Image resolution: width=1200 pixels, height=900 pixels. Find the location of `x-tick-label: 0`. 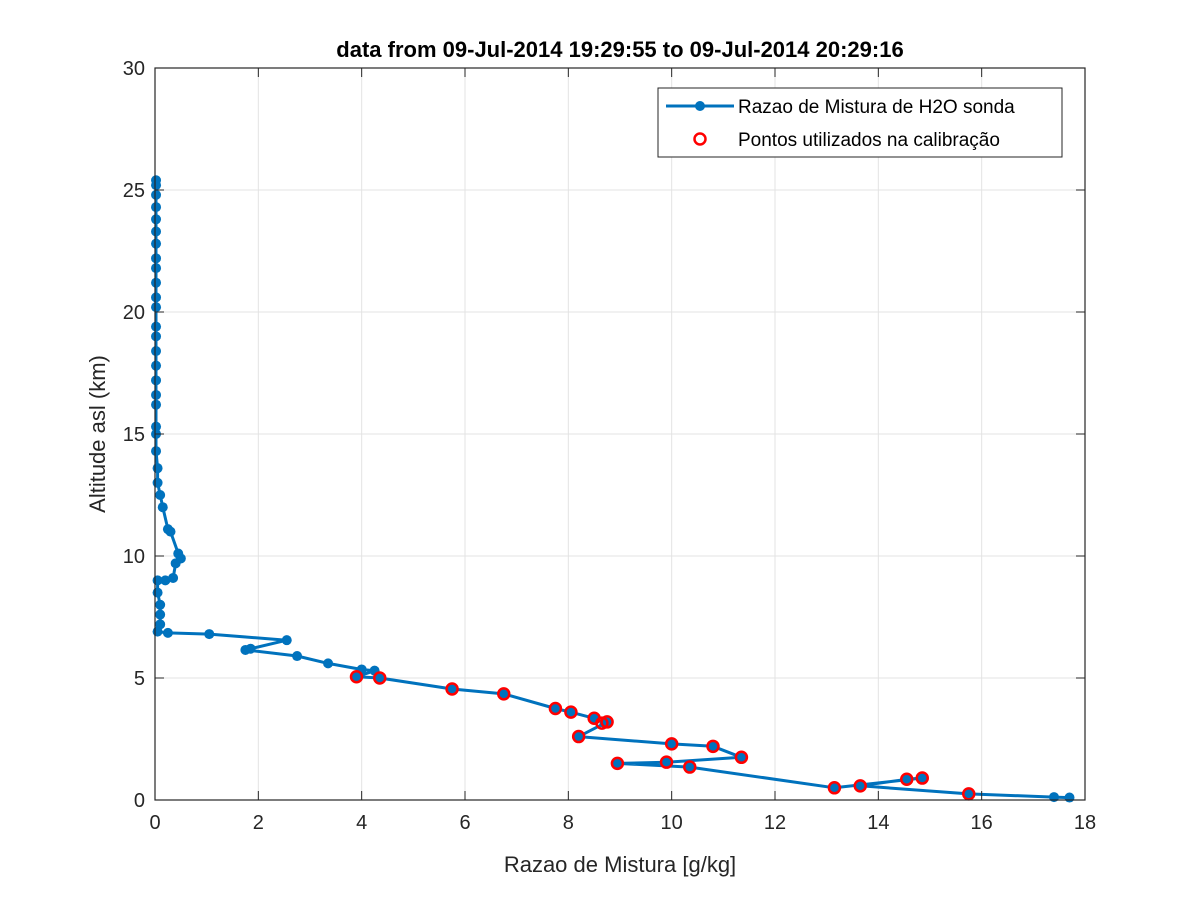

x-tick-label: 0 is located at coordinates (154, 823).